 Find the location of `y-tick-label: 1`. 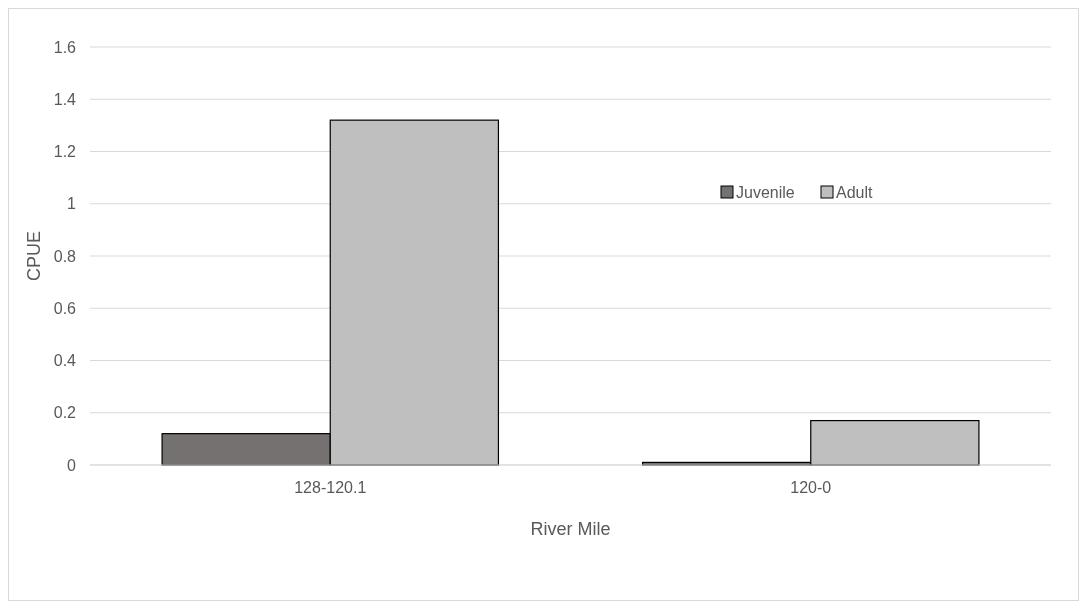

y-tick-label: 1 is located at coordinates (72, 204).